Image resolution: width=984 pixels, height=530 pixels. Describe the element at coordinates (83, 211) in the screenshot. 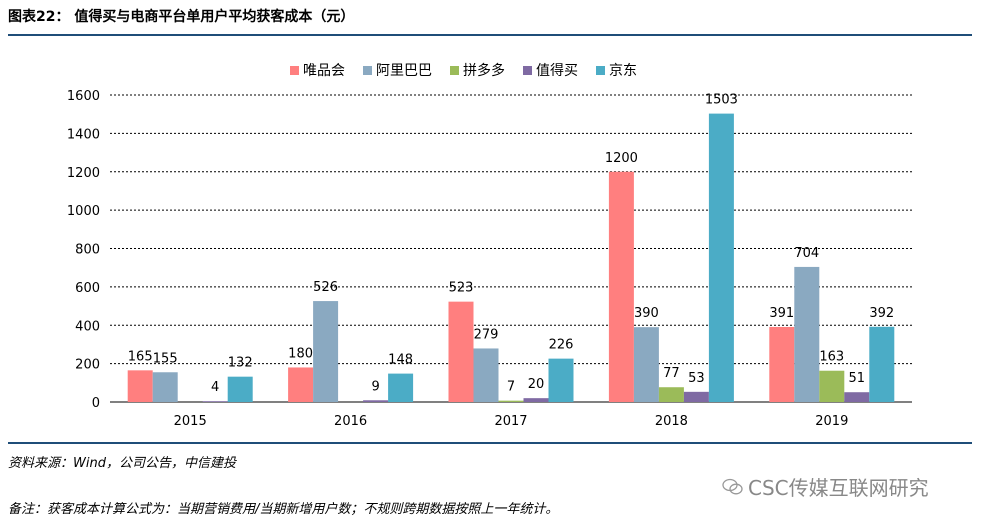

I see `y-tick-label: 1000` at that location.